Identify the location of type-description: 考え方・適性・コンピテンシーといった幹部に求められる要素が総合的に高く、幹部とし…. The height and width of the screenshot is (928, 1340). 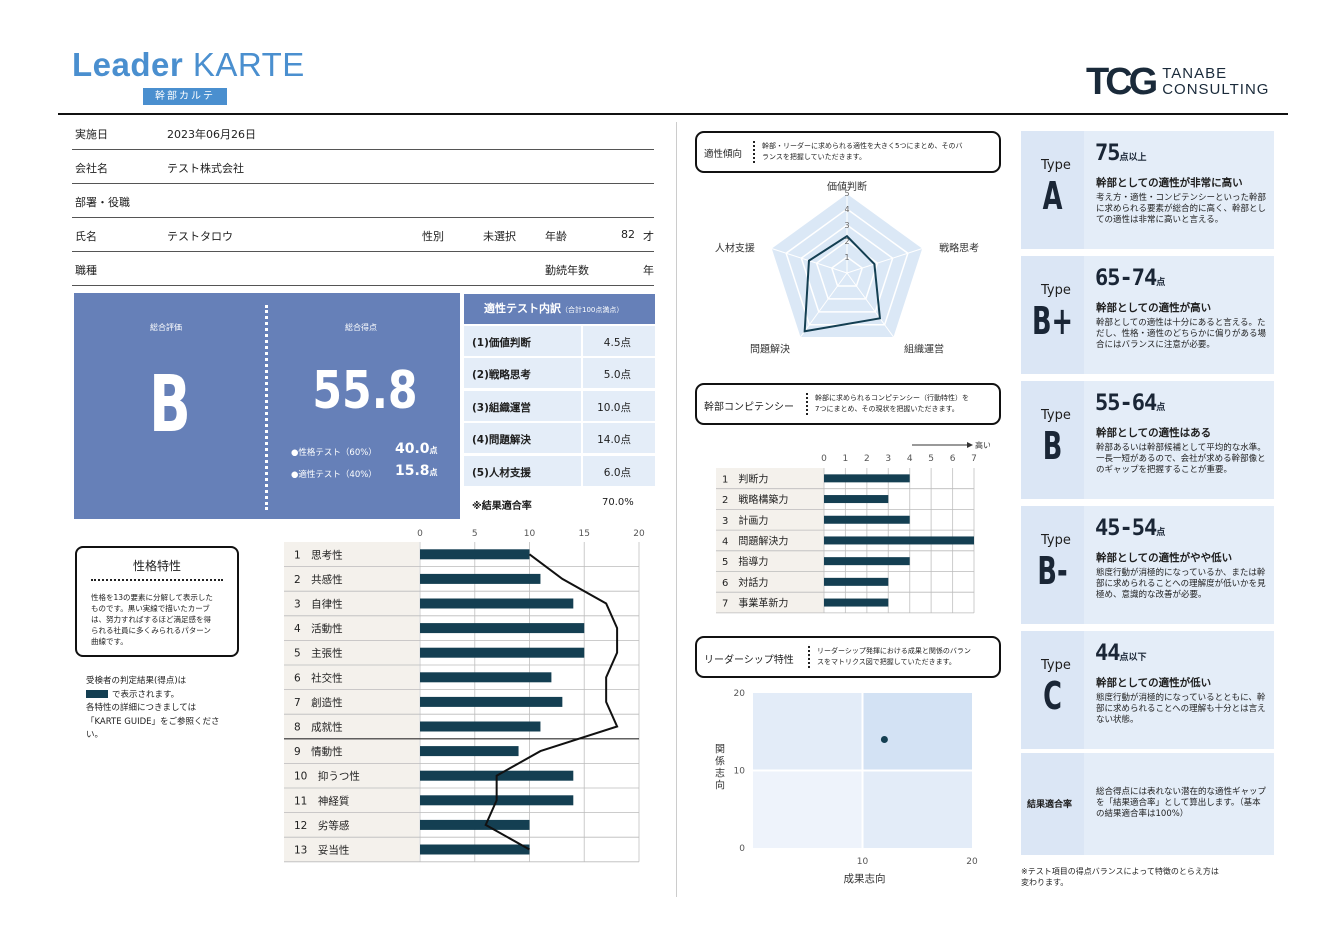
(1181, 209).